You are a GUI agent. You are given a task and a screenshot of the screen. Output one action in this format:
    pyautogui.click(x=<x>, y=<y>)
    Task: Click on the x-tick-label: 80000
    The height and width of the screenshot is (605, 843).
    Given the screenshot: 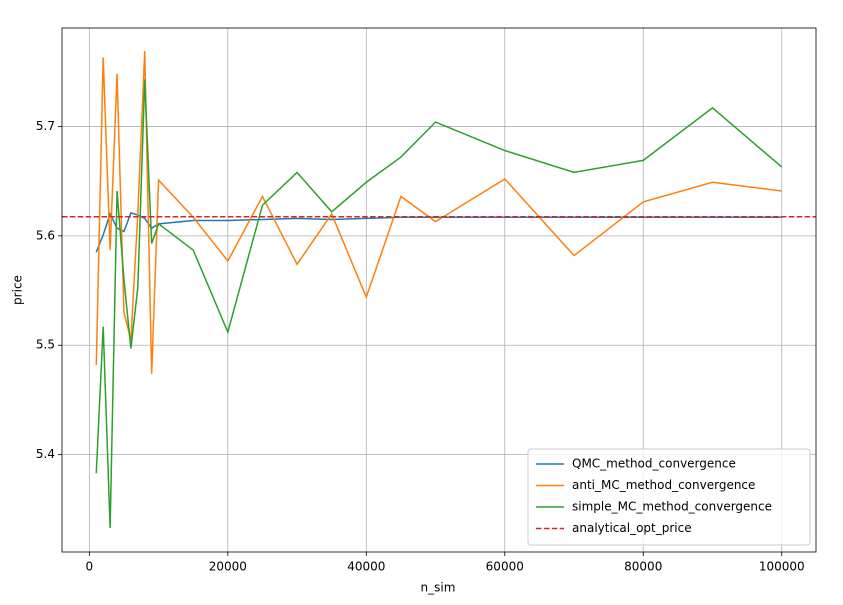 What is the action you would take?
    pyautogui.click(x=643, y=567)
    